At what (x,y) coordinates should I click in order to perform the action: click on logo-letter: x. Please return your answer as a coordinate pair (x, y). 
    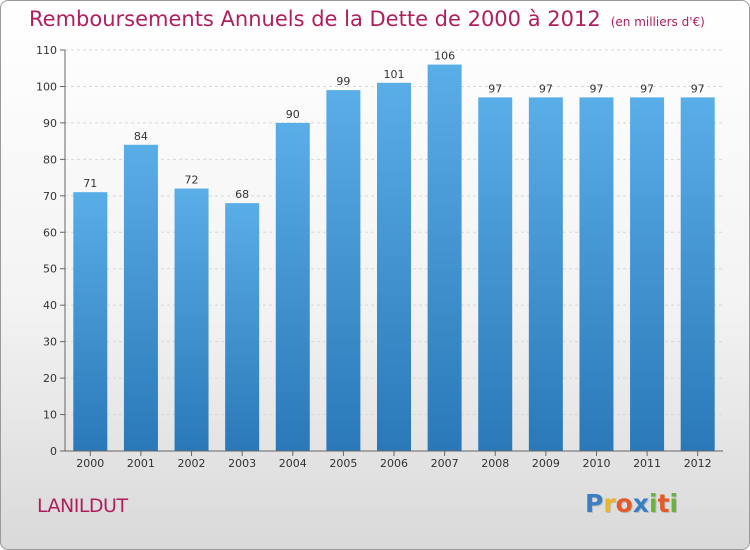
    Looking at the image, I should click on (640, 503).